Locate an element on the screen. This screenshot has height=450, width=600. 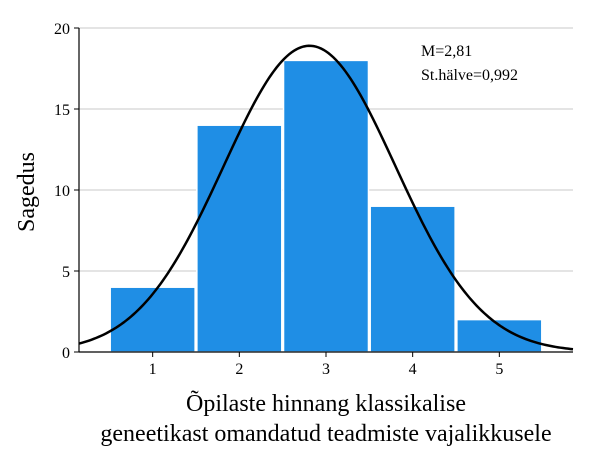
mean-annotation: M=2,81 is located at coordinates (446, 51).